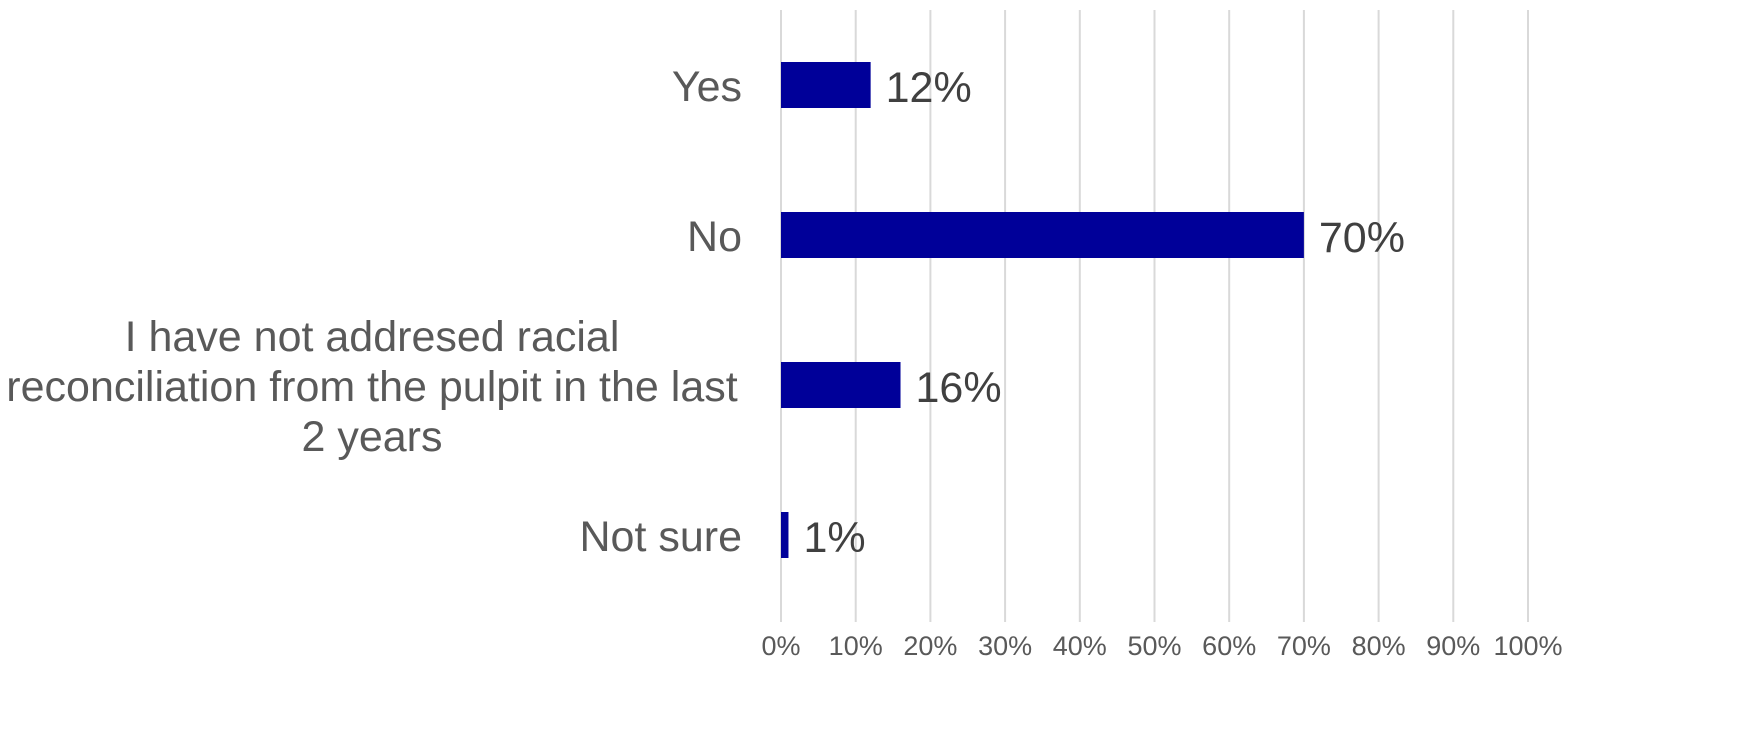  I want to click on x-tick-label: 70%, so click(1304, 646).